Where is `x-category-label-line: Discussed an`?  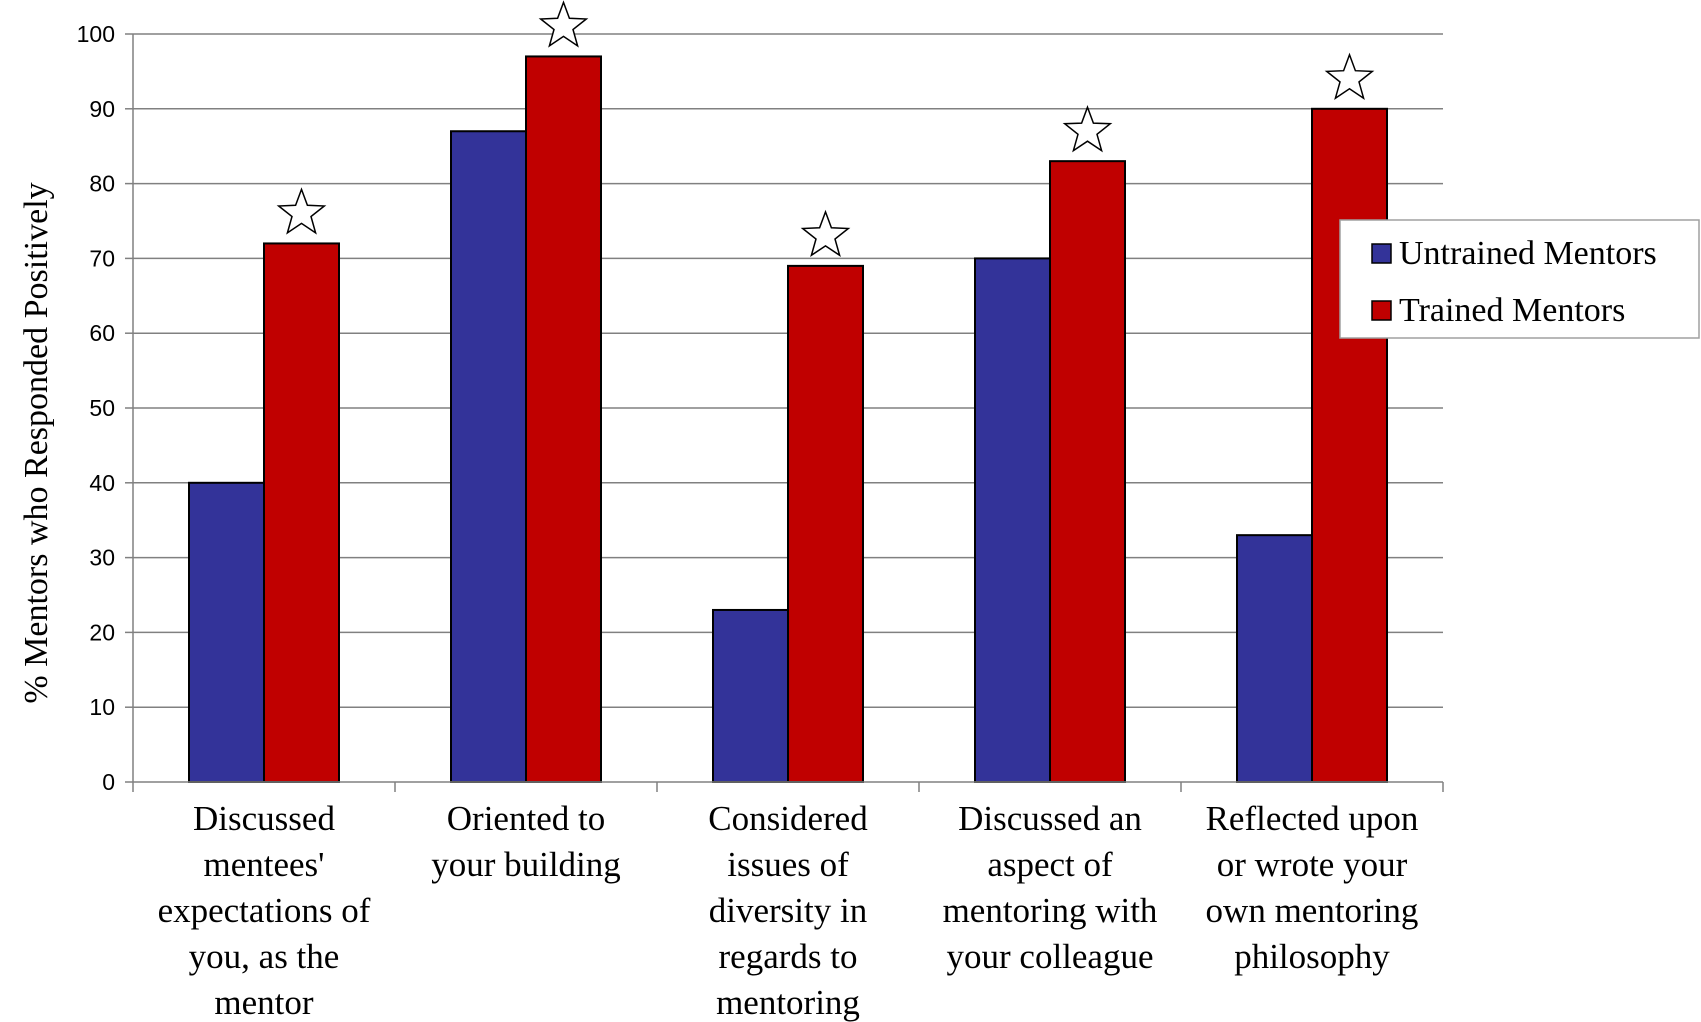 x-category-label-line: Discussed an is located at coordinates (1050, 818).